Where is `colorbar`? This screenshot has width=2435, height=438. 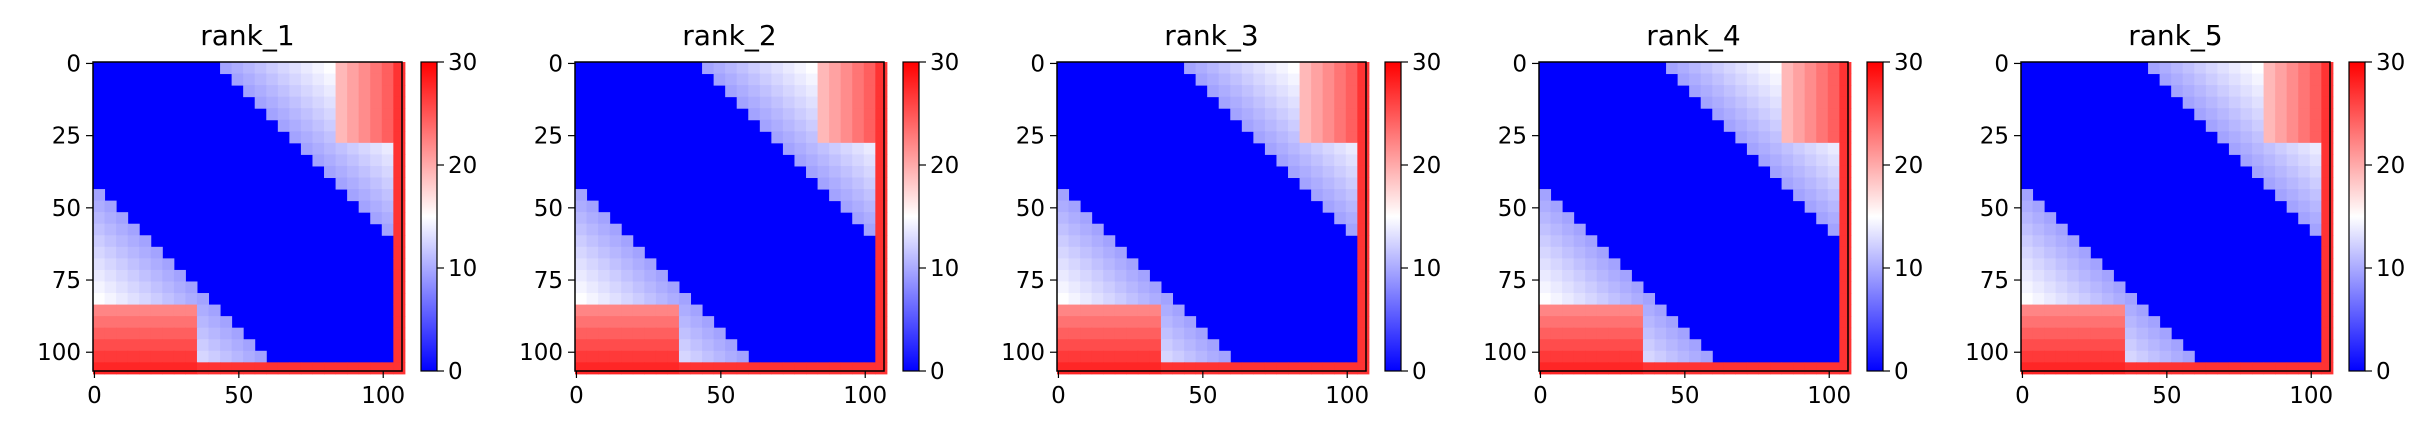
colorbar is located at coordinates (1393, 216).